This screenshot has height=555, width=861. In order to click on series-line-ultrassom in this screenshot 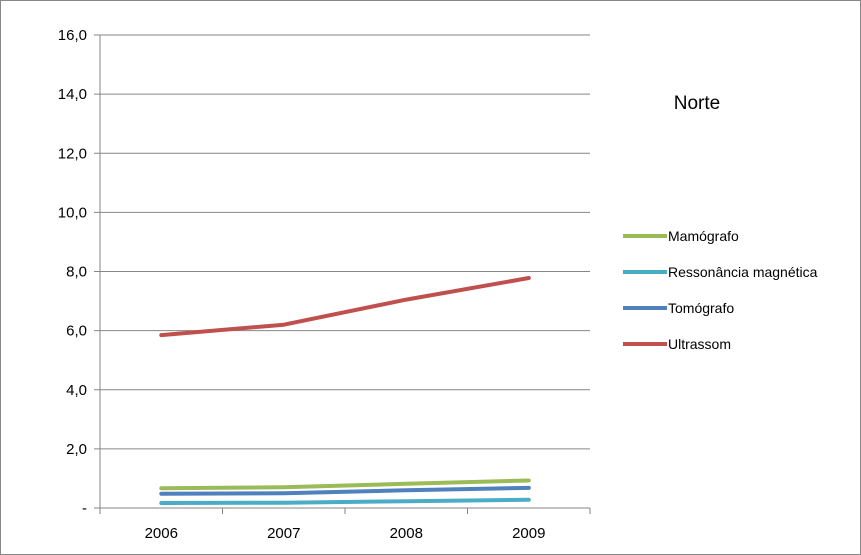, I will do `click(345, 307)`.